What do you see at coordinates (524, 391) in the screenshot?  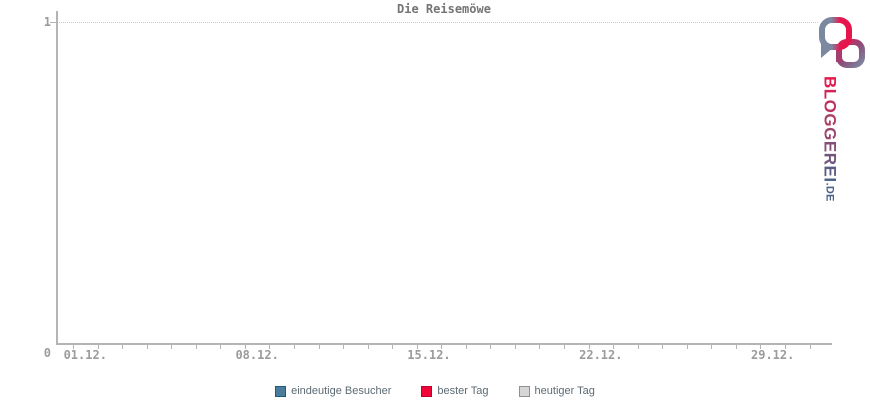 I see `today-swatch-icon` at bounding box center [524, 391].